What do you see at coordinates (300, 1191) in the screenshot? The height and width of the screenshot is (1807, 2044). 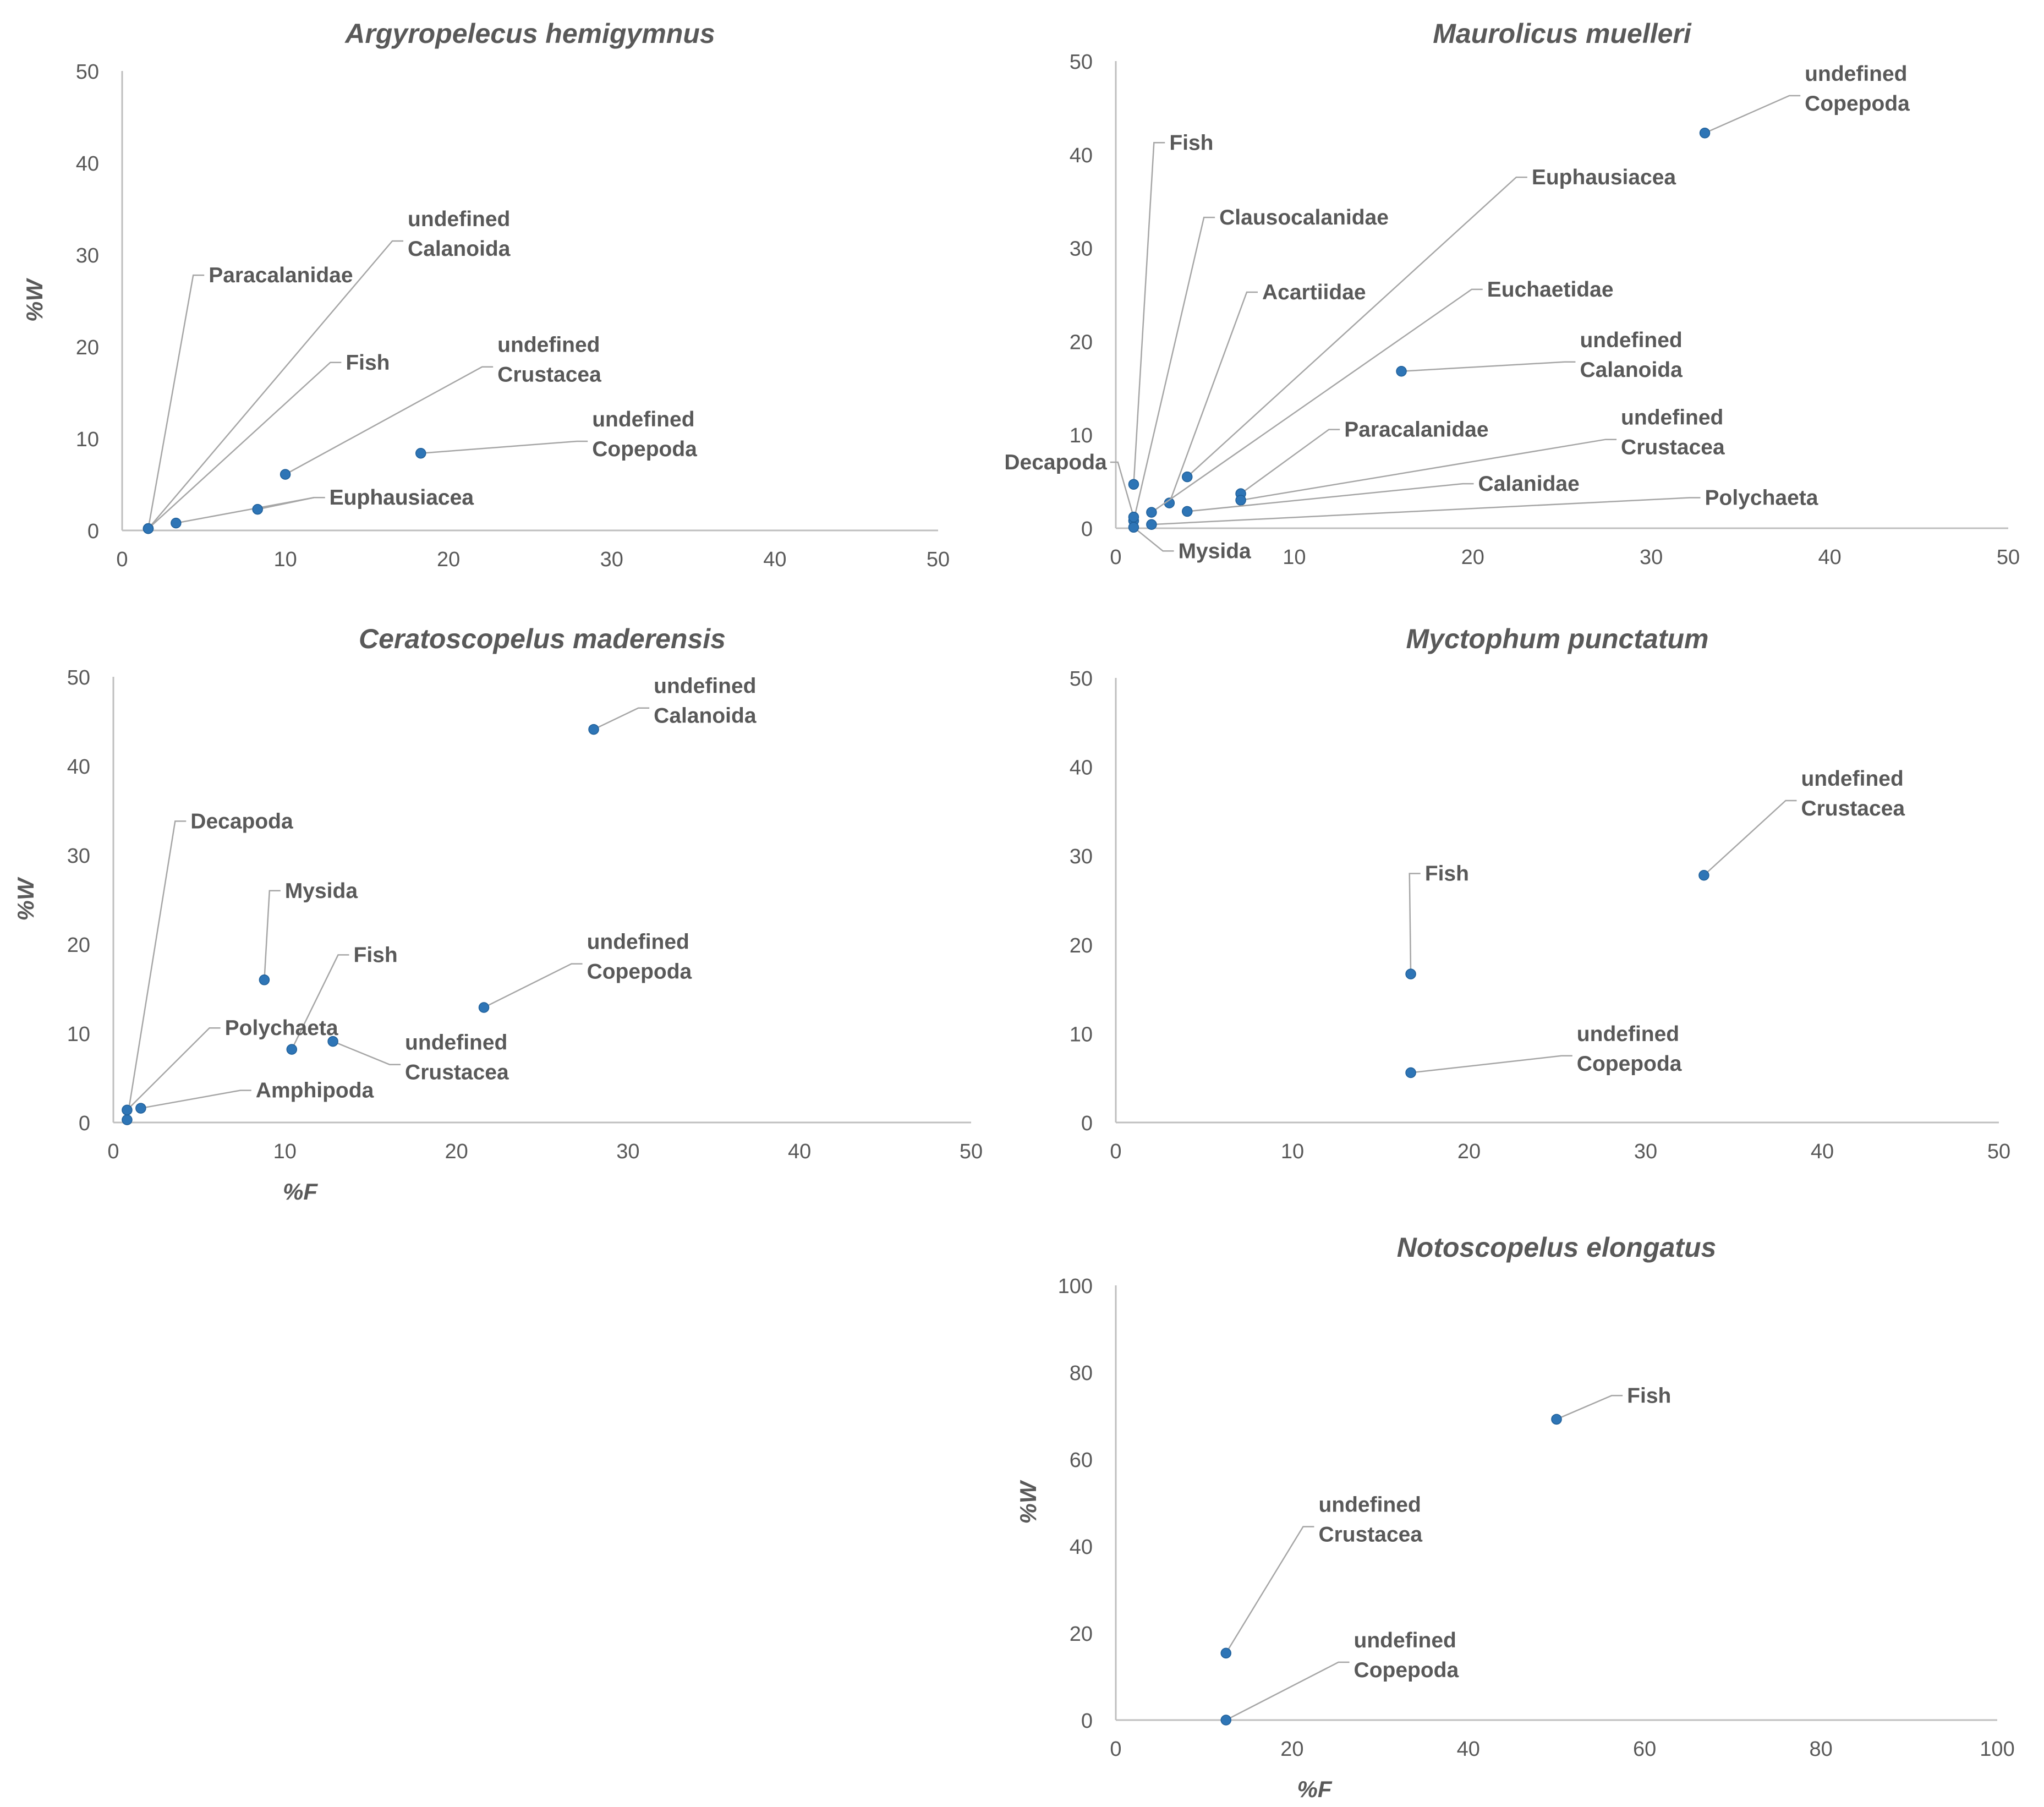 I see `x-axis-label: %F` at bounding box center [300, 1191].